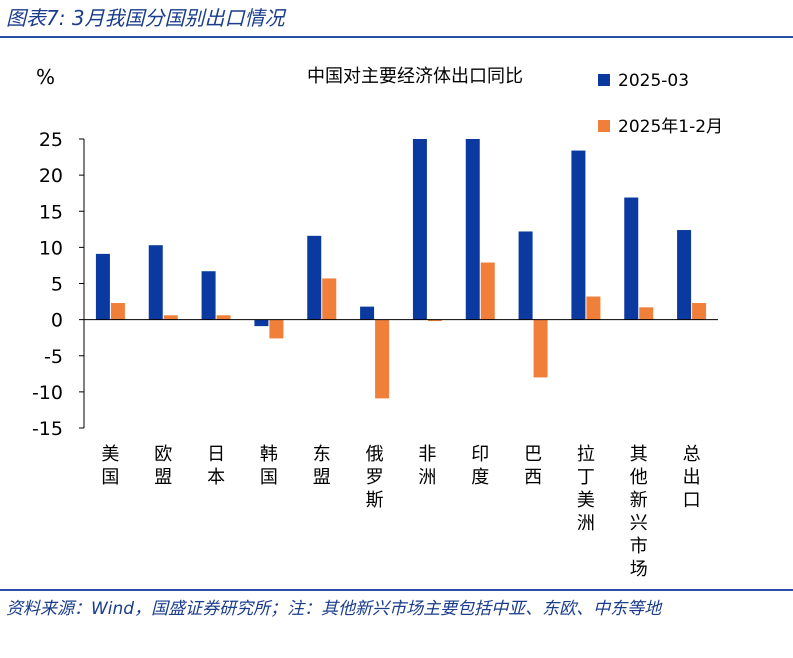 This screenshot has width=793, height=658. Describe the element at coordinates (692, 477) in the screenshot. I see `x-tick-label-11: 总出口` at that location.